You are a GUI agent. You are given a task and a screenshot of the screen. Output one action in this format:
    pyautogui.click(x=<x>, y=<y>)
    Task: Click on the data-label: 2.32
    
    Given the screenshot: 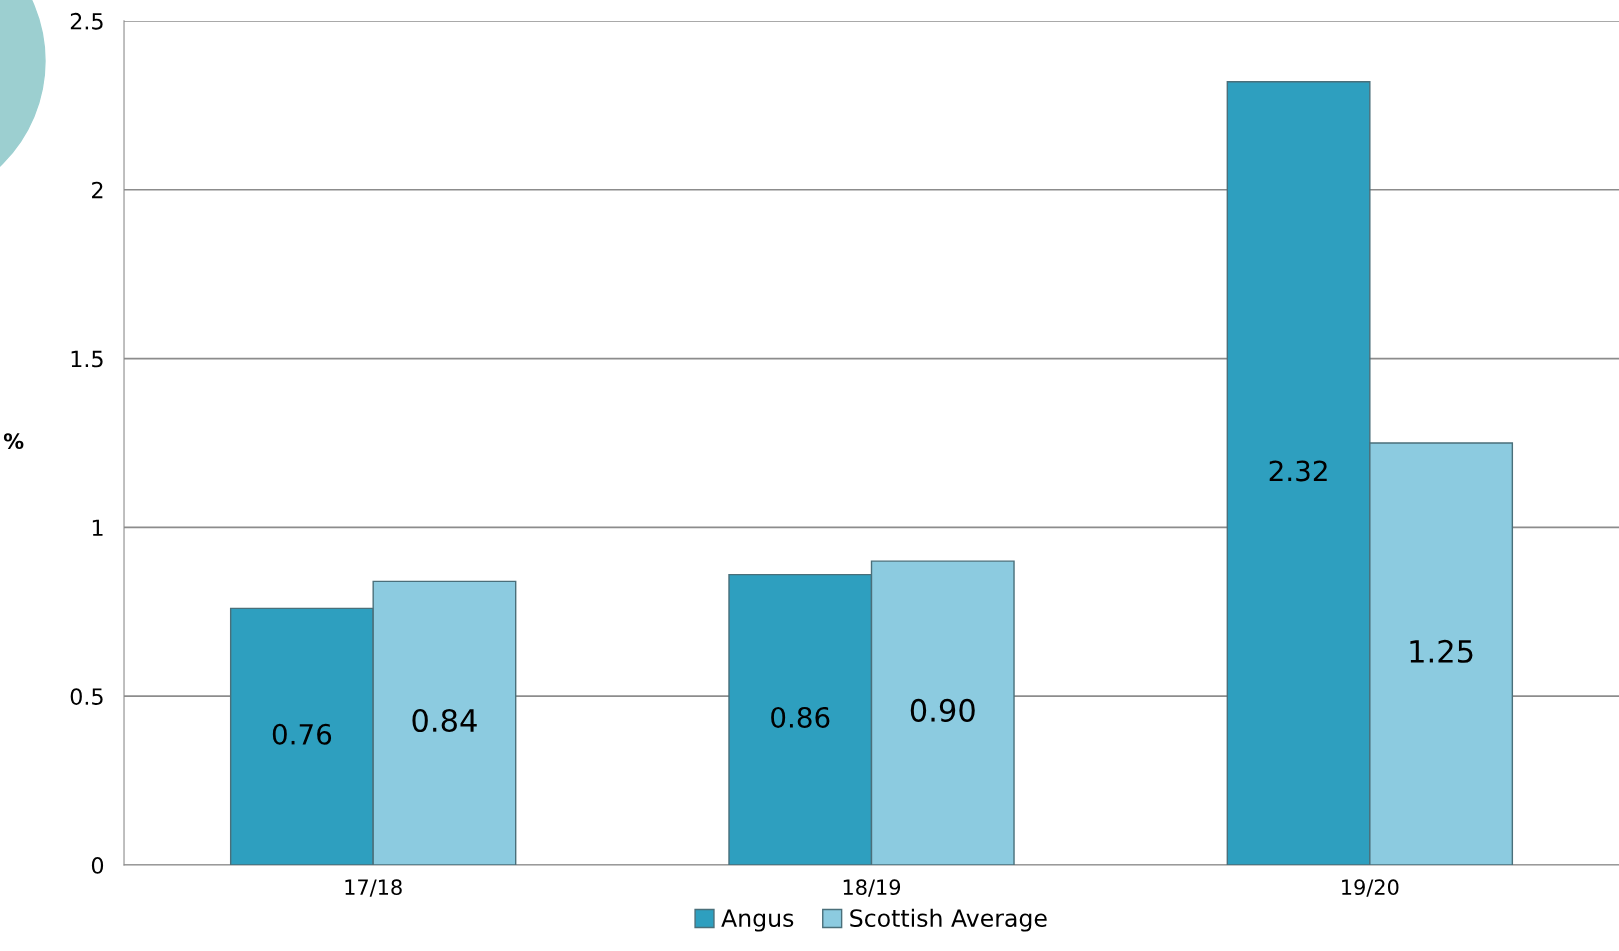 What is the action you would take?
    pyautogui.click(x=1298, y=471)
    